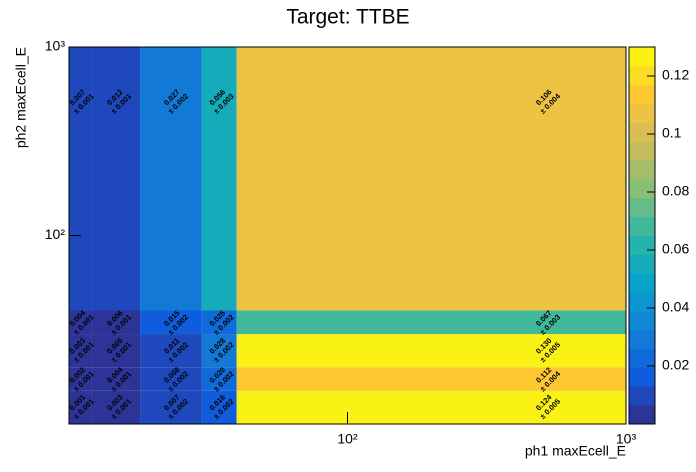 The image size is (696, 472). I want to click on x-tick-label: 10², so click(347, 439).